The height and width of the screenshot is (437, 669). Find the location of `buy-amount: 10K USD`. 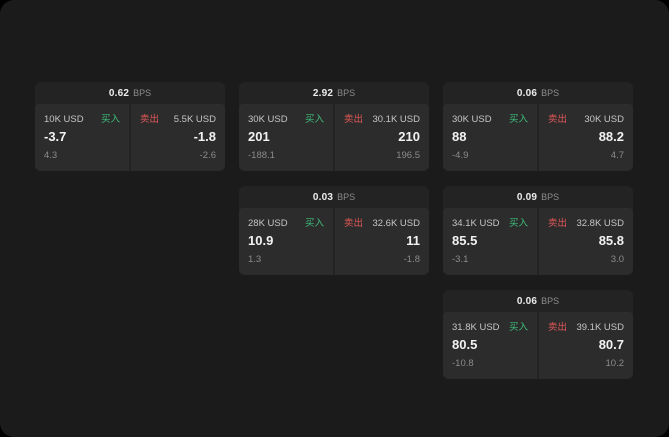

buy-amount: 10K USD is located at coordinates (64, 119).